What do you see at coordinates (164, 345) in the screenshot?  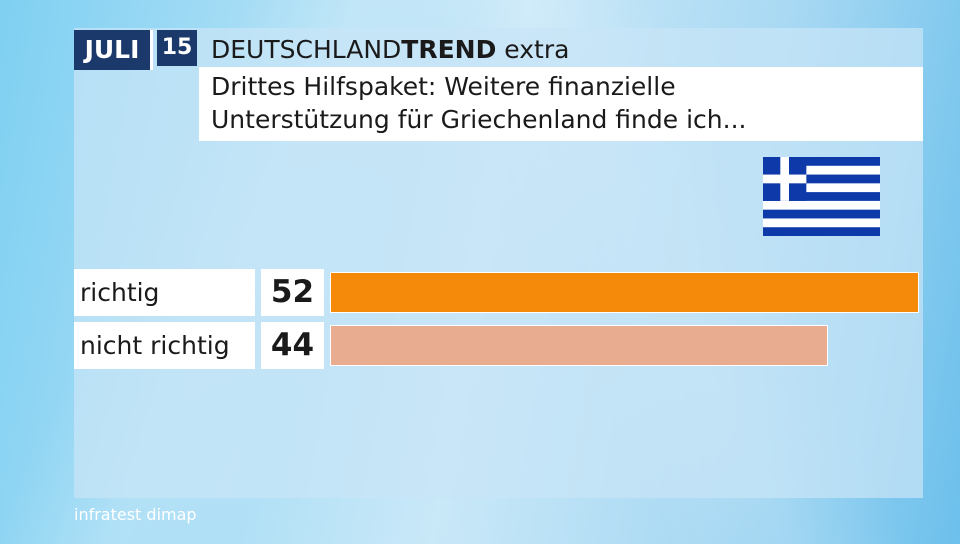 I see `category-label: nicht richtig` at bounding box center [164, 345].